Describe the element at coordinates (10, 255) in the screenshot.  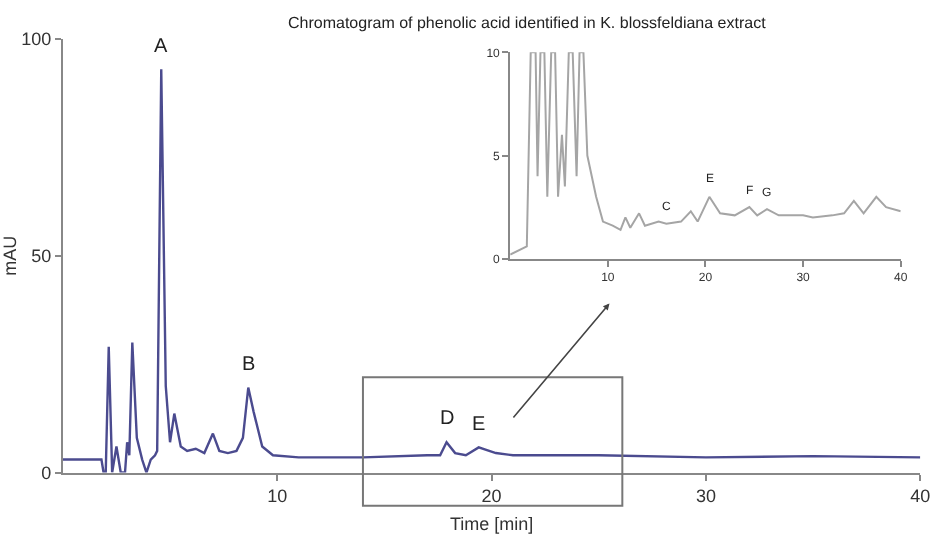
I see `y-axis-title: mAU` at that location.